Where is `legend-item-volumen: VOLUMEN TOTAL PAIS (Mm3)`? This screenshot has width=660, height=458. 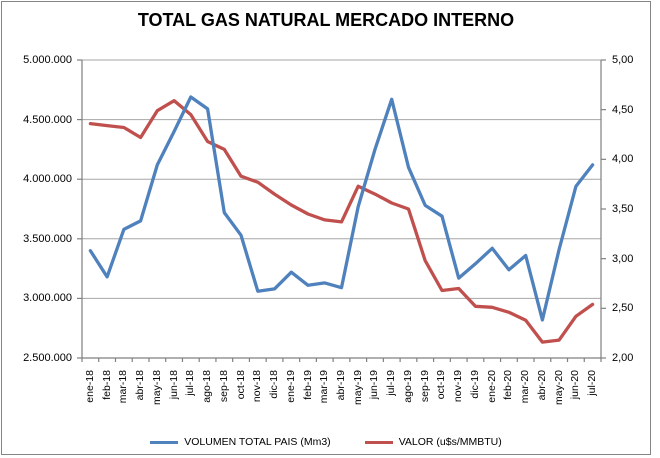
legend-item-volumen: VOLUMEN TOTAL PAIS (Mm3) is located at coordinates (240, 442).